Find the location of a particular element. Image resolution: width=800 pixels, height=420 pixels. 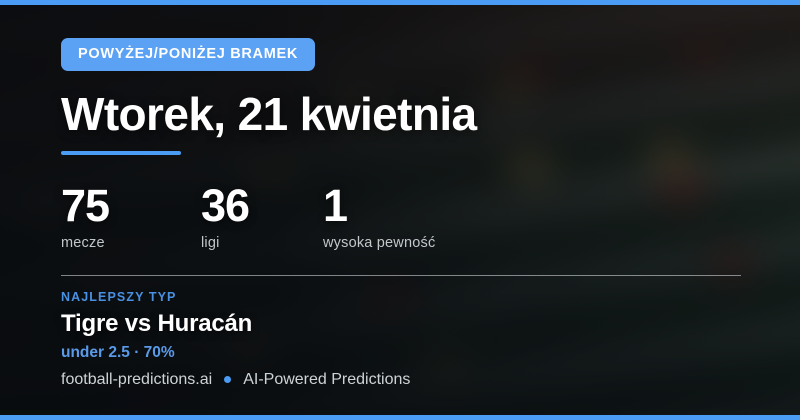

stat-label: ligi is located at coordinates (210, 242).